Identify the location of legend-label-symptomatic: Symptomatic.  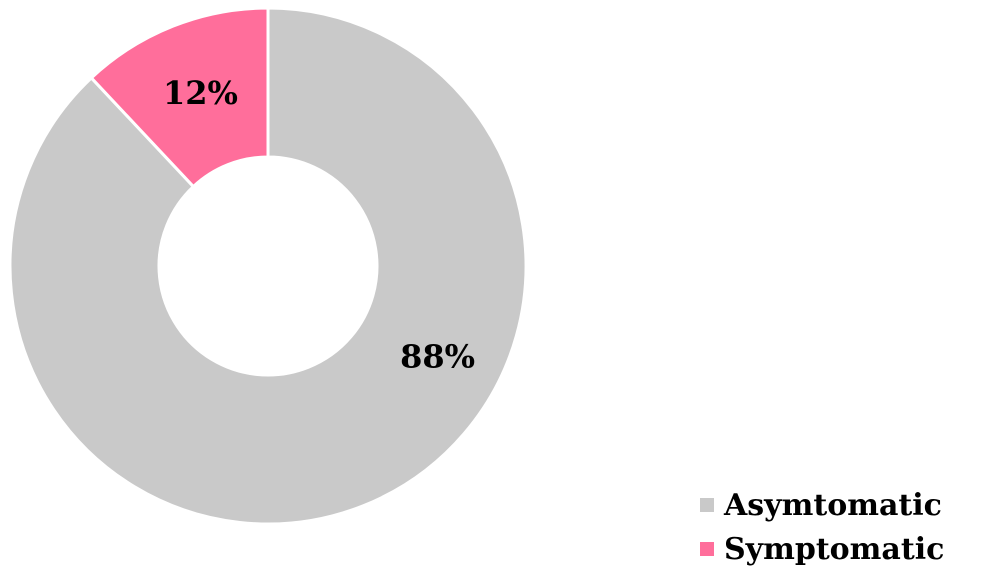
(834, 549).